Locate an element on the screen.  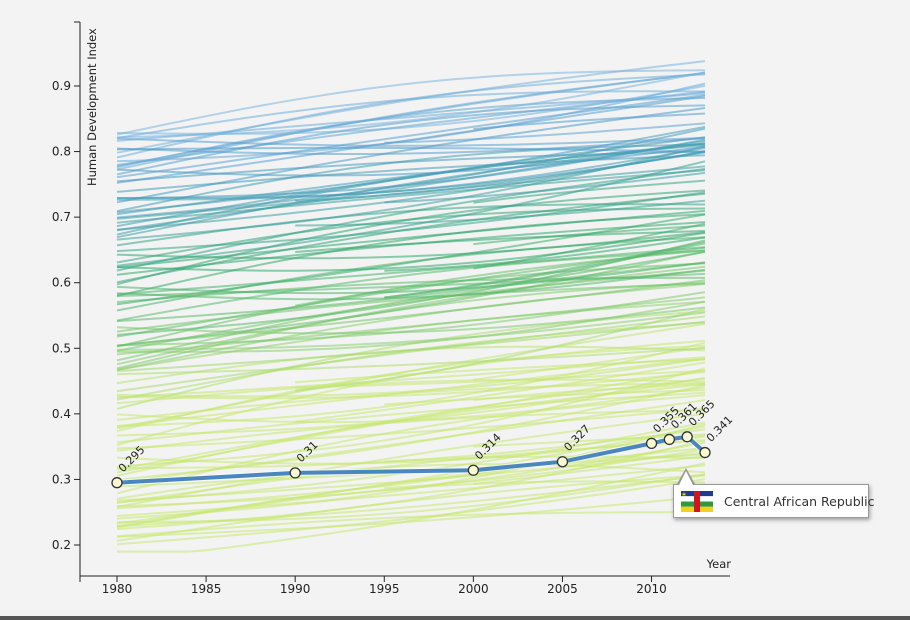
x-tick-label: 2010 is located at coordinates (651, 589).